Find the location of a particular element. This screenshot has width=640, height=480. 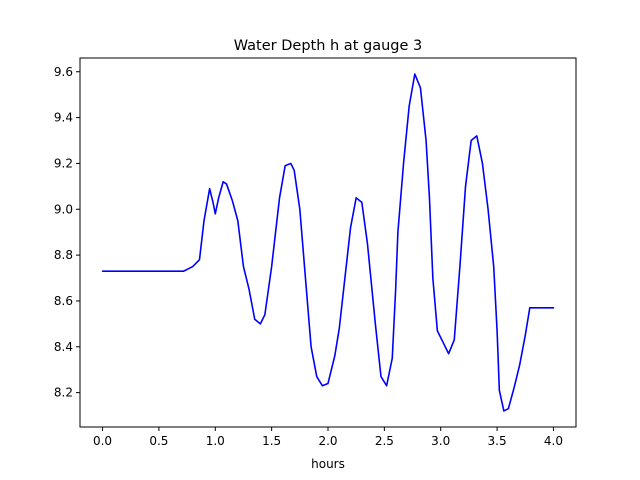

x-tick-label: 2.0 is located at coordinates (327, 441).